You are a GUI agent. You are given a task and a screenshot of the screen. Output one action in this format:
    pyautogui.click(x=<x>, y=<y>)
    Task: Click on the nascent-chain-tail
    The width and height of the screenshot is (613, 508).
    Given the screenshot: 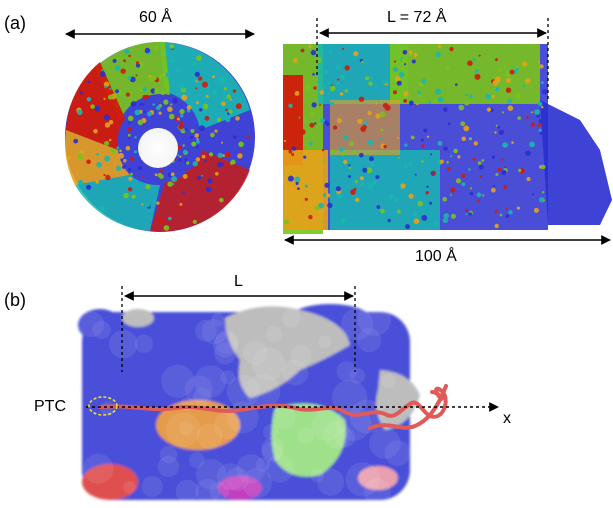 What is the action you would take?
    pyautogui.click(x=408, y=407)
    